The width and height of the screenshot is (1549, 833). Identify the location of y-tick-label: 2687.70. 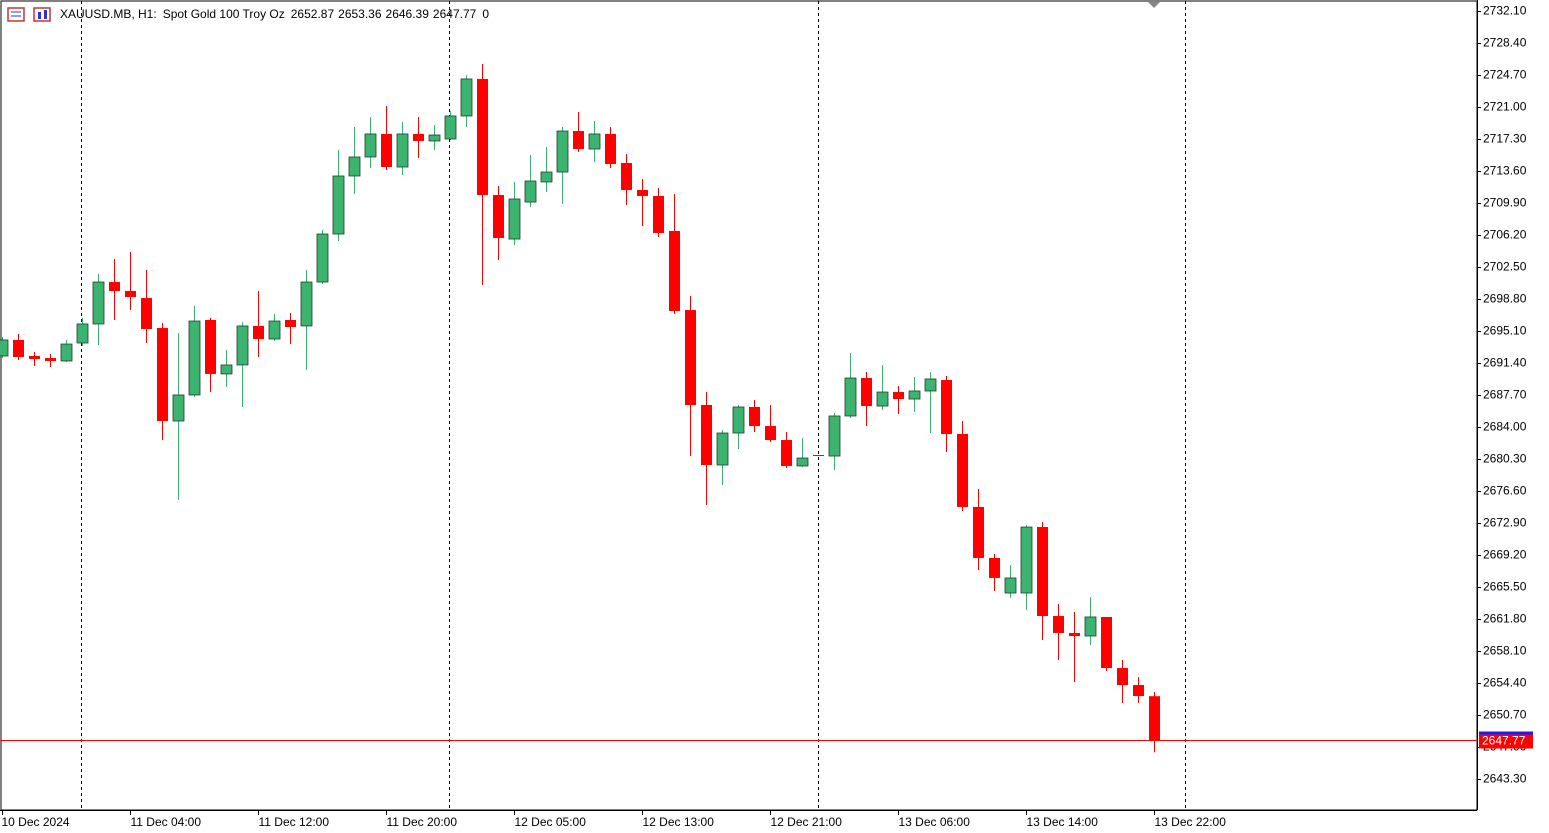
(1505, 395).